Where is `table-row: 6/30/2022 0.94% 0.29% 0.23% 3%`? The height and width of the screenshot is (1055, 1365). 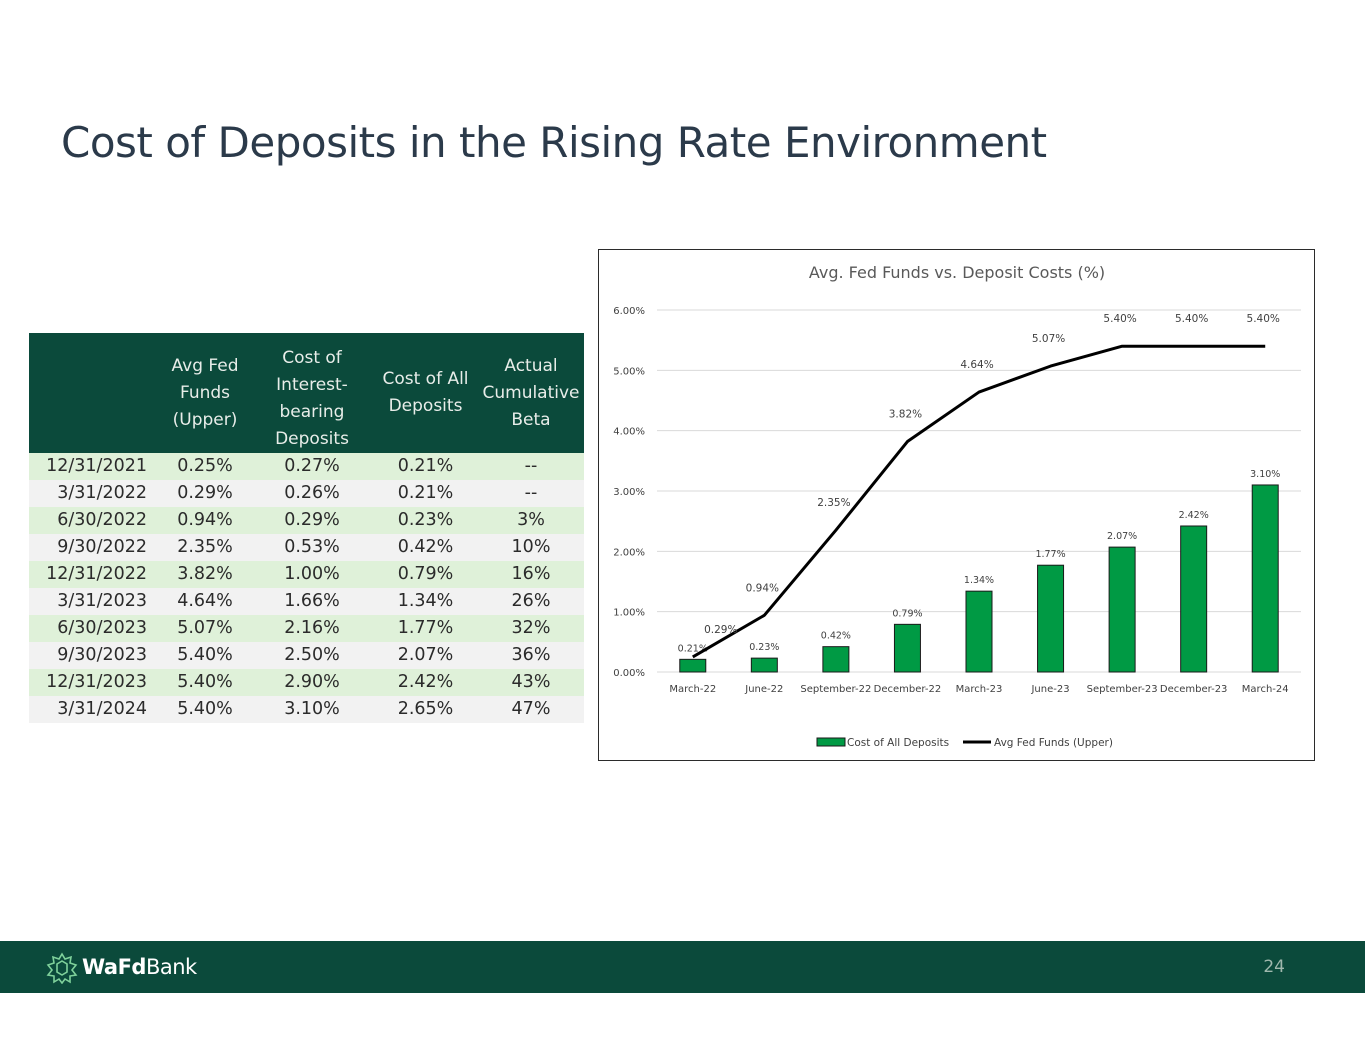
table-row: 6/30/2022 0.94% 0.29% 0.23% 3% is located at coordinates (306, 520).